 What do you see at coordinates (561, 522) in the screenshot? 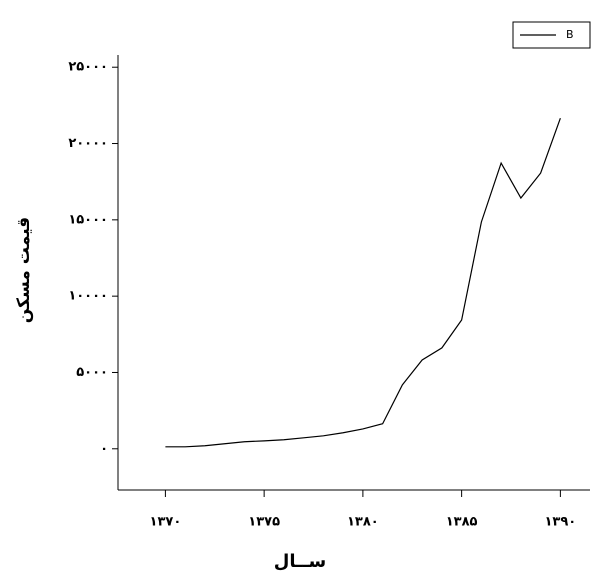
I see `x-tick-label: ۱۳۹۰` at bounding box center [561, 522].